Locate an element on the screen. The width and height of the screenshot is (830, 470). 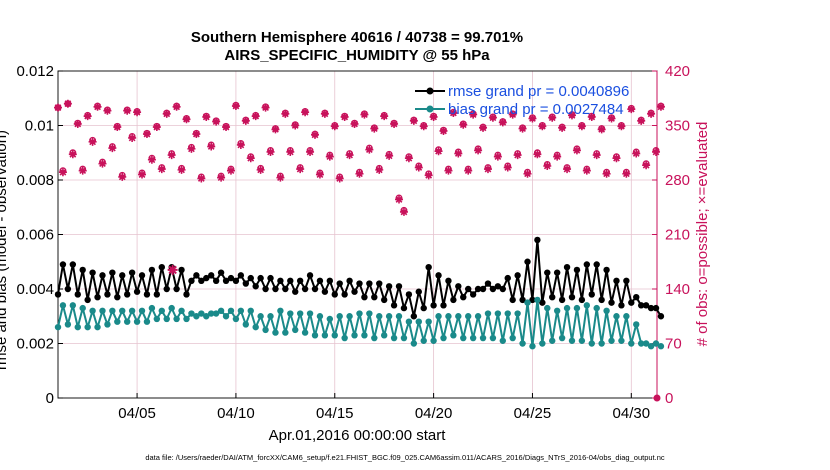
left-tick-label: 0.012 is located at coordinates (35, 71).